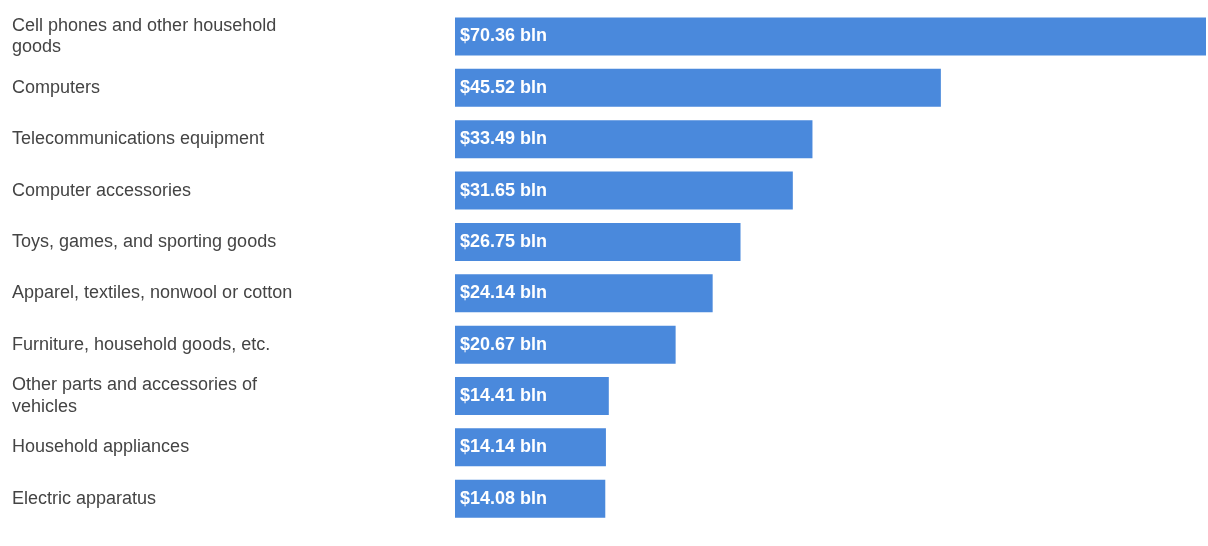  I want to click on data-label: $31.65 bln, so click(504, 189).